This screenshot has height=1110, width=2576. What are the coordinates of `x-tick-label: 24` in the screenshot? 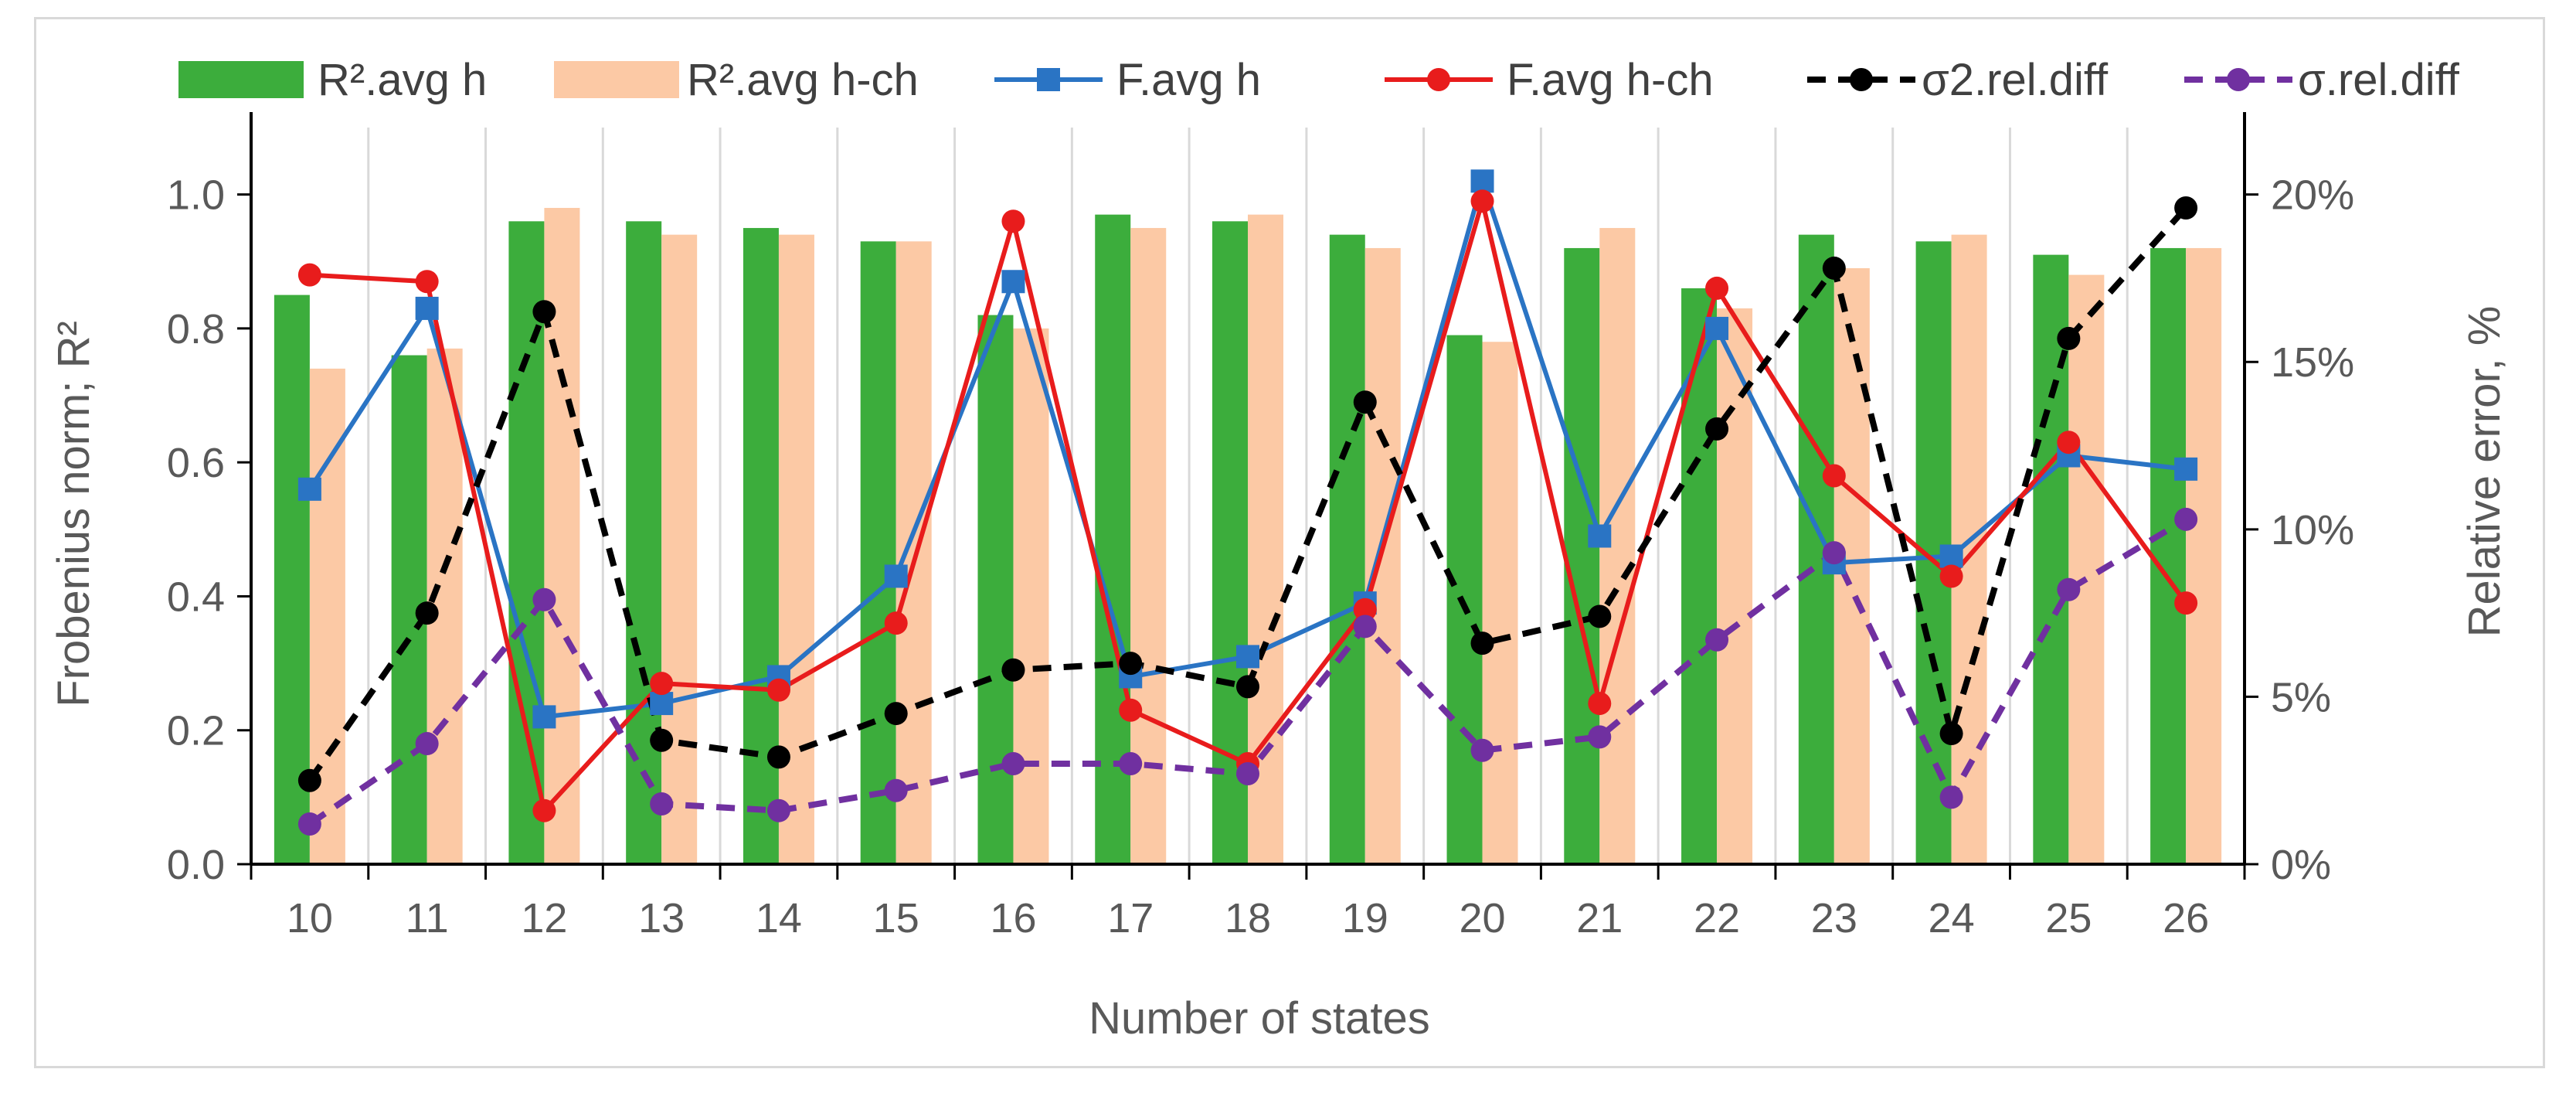 It's located at (1952, 918).